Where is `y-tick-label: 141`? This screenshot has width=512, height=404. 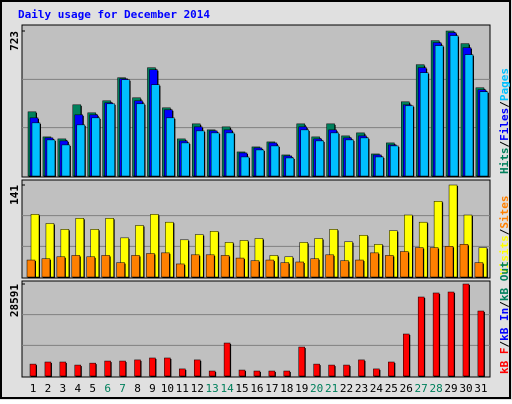
y-tick-label: 141 is located at coordinates (14, 195).